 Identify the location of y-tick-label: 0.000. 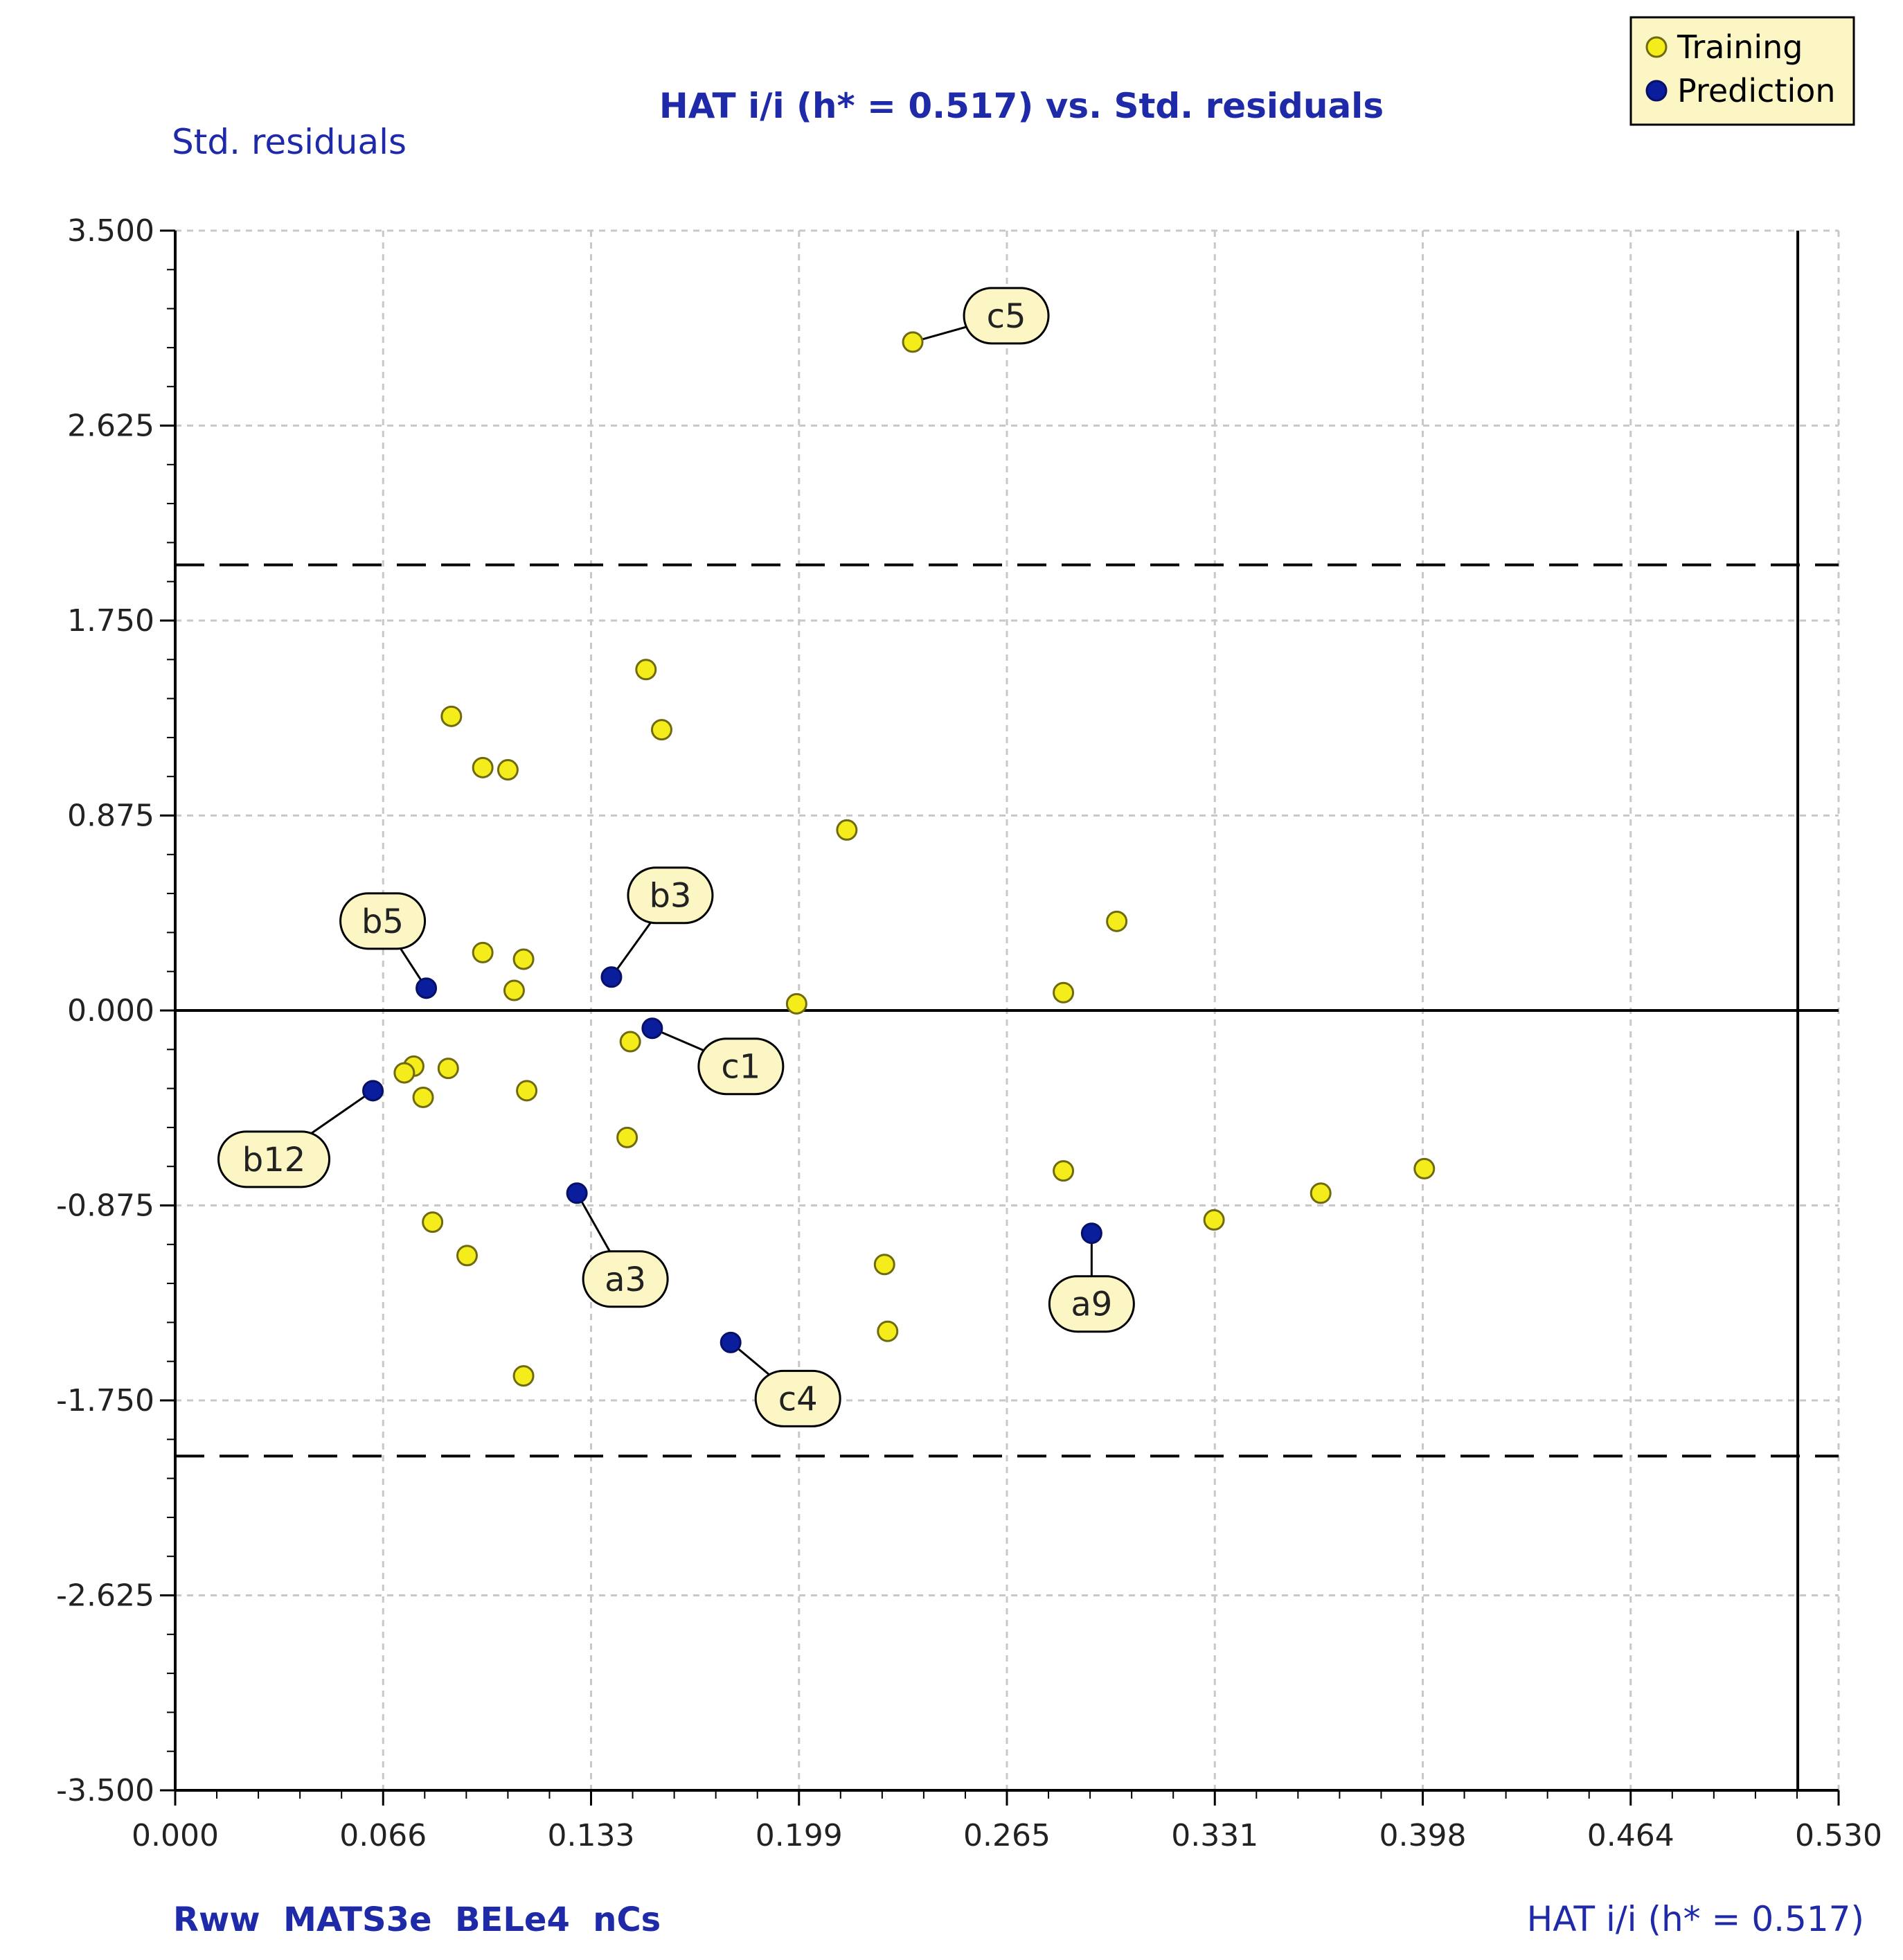
(110, 1011).